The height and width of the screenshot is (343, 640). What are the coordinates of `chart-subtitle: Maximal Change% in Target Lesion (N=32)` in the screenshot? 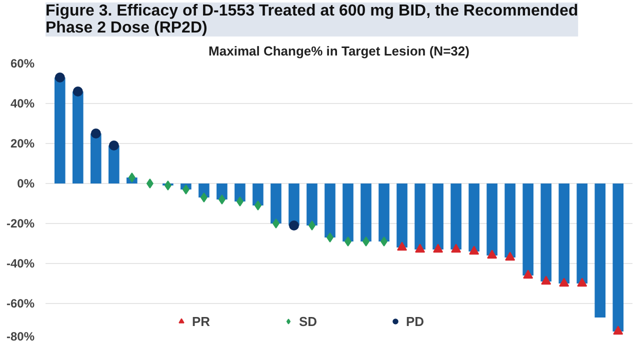 It's located at (339, 51).